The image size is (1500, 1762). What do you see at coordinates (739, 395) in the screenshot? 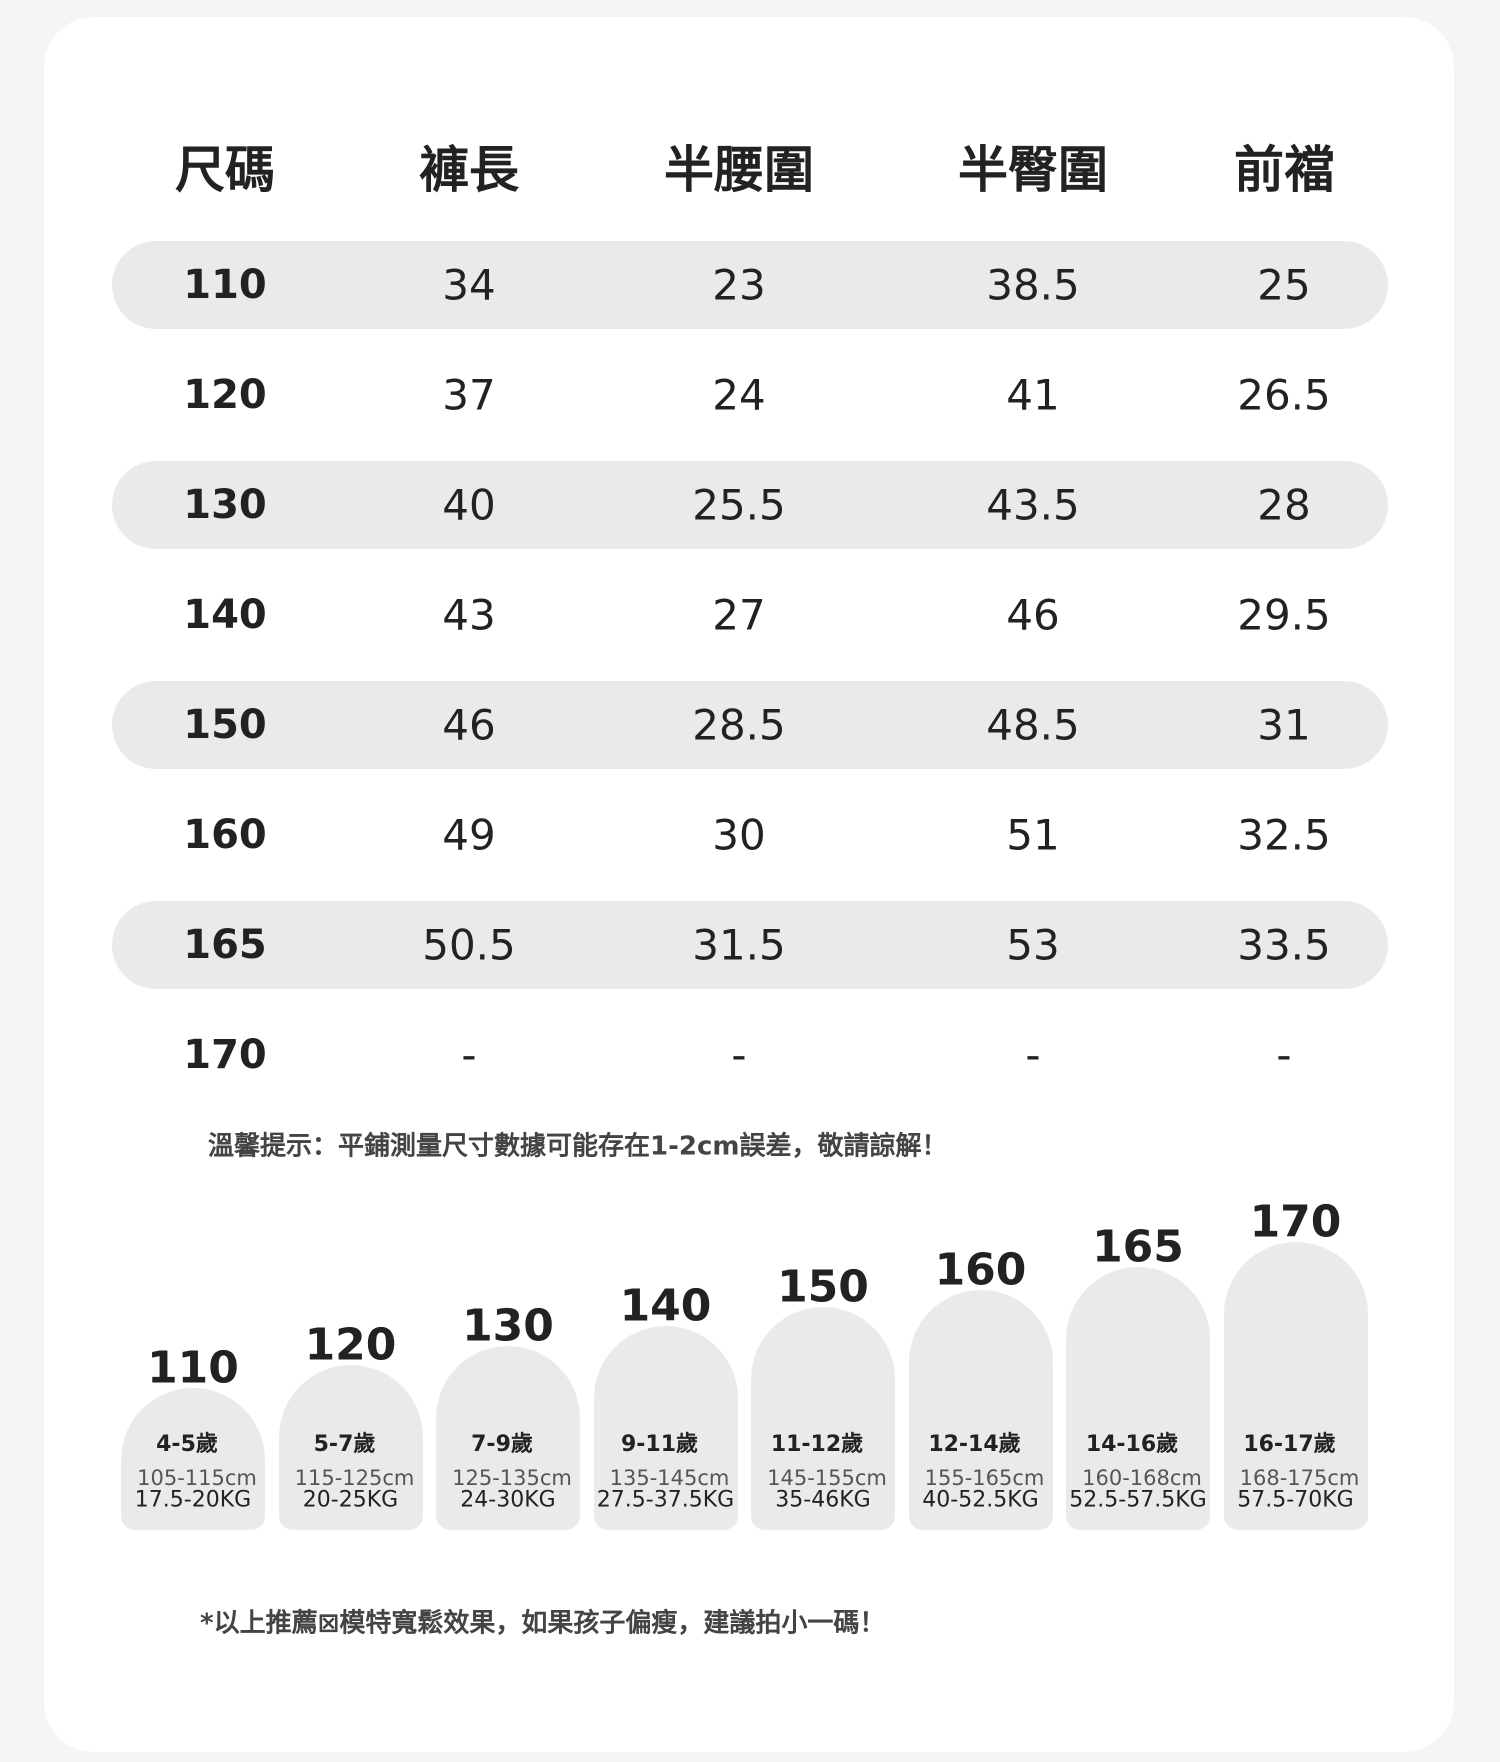
I see `value-cell: 24` at bounding box center [739, 395].